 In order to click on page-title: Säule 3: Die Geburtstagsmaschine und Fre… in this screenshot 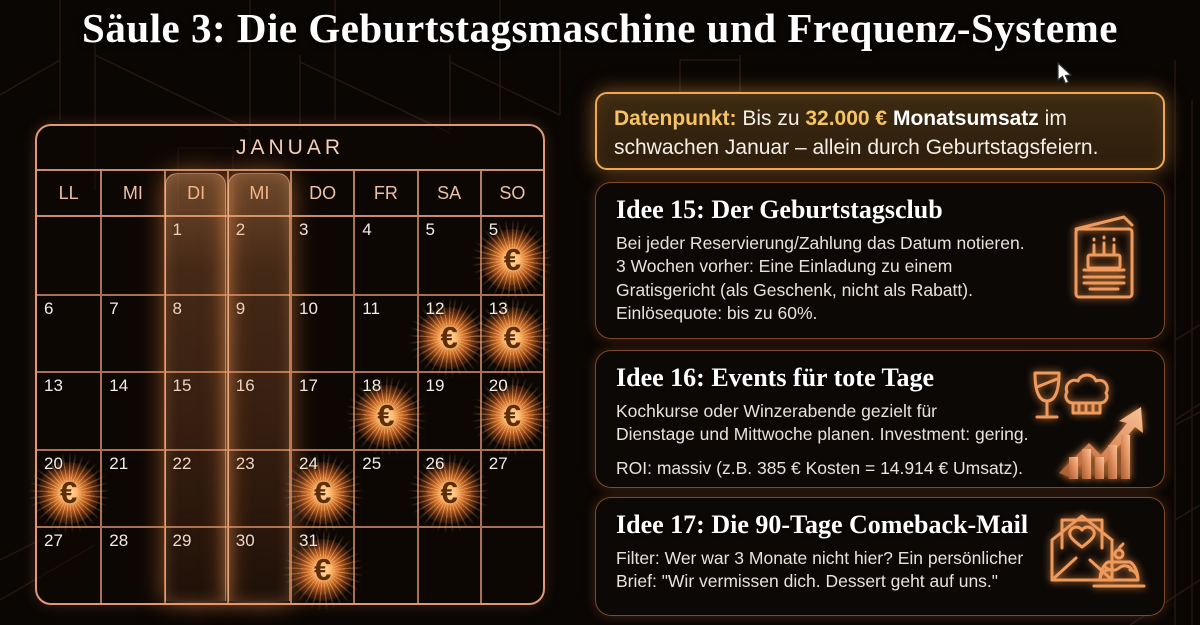, I will do `click(600, 28)`.